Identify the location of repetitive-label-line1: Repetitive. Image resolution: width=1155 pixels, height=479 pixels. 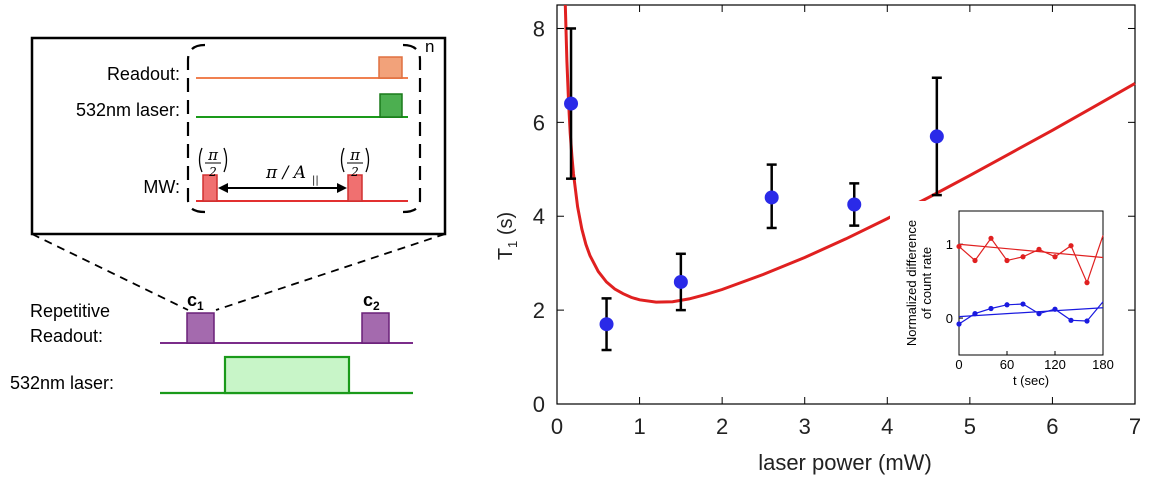
(70, 311).